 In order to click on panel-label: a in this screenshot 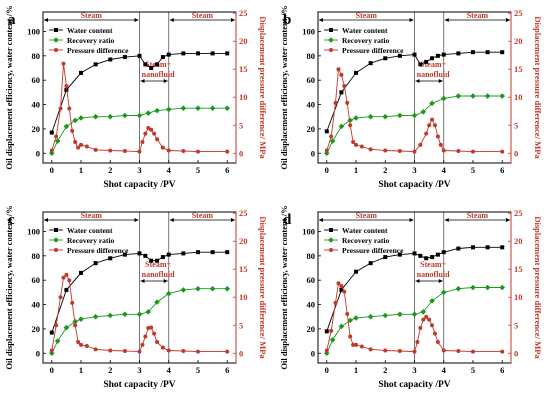, I will do `click(12, 20)`.